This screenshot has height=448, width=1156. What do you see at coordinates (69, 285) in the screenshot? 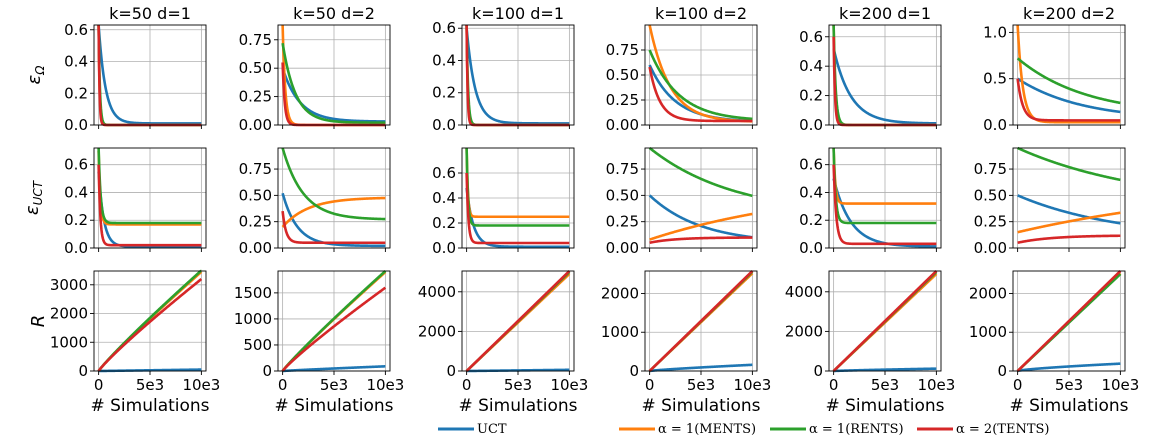
I see `y-tick-label: 3000` at bounding box center [69, 285].